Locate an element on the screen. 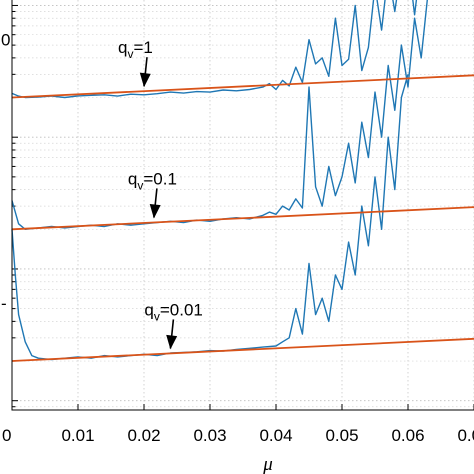 The height and width of the screenshot is (474, 474). annotation-label: qv=1 is located at coordinates (135, 49).